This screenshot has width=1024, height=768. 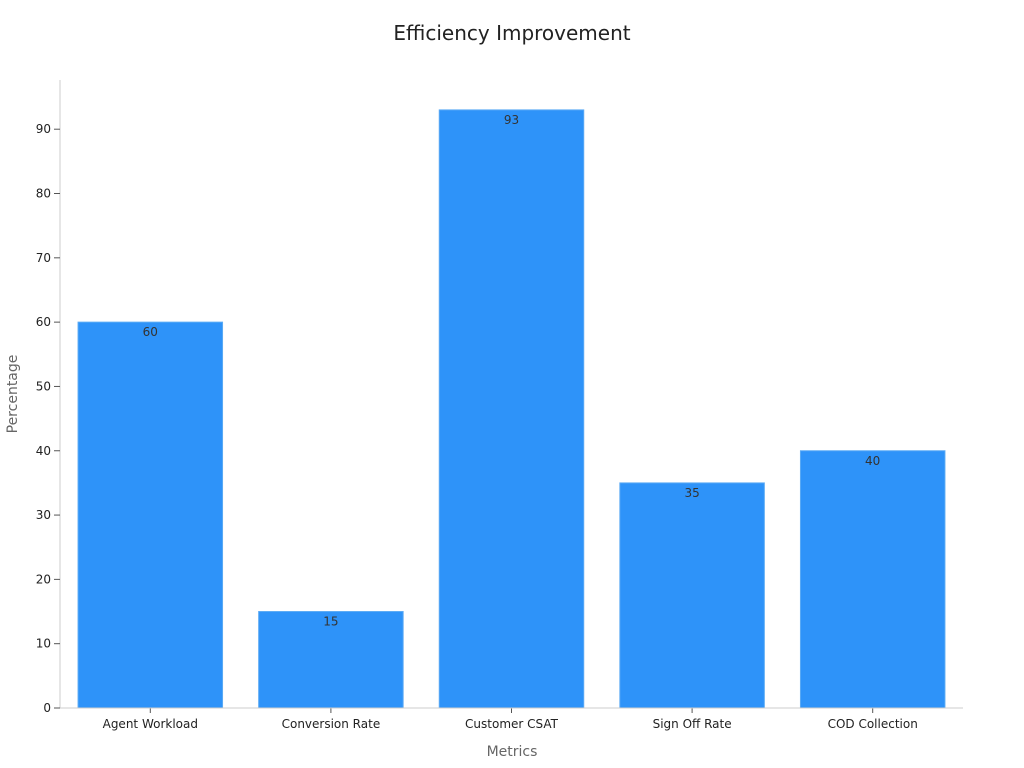 What do you see at coordinates (43, 515) in the screenshot?
I see `y-tick-label-3: 30` at bounding box center [43, 515].